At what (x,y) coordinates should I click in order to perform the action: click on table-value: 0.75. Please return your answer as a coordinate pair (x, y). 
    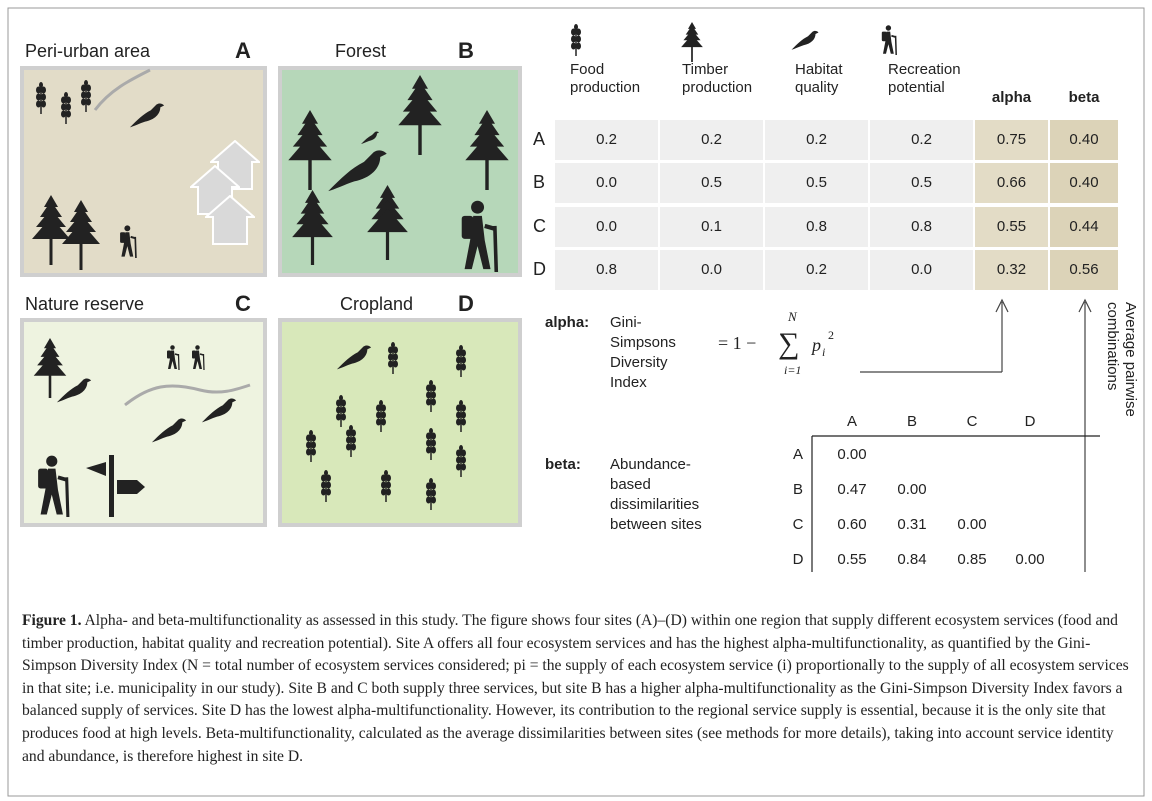
    Looking at the image, I should click on (1011, 139).